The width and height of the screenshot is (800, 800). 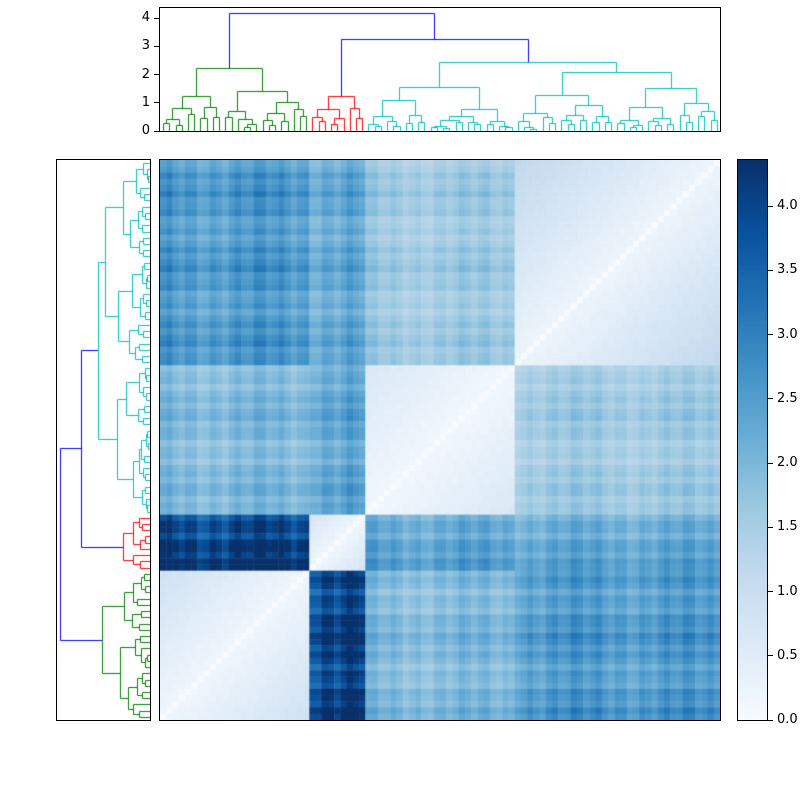 What do you see at coordinates (145, 74) in the screenshot?
I see `top-axis-tick-label: 2` at bounding box center [145, 74].